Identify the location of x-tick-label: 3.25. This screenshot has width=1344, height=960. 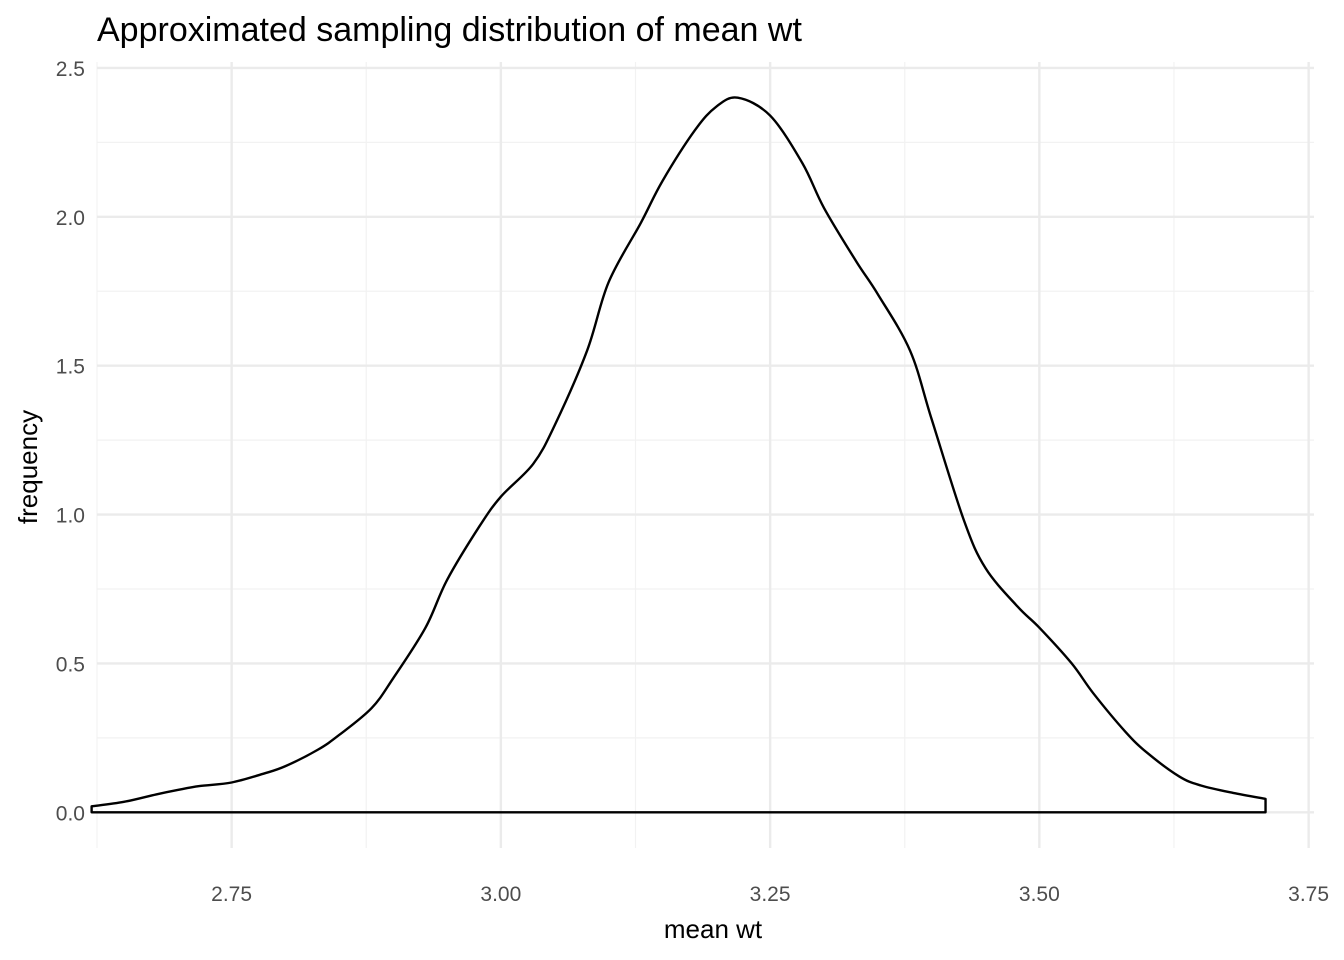
(770, 894).